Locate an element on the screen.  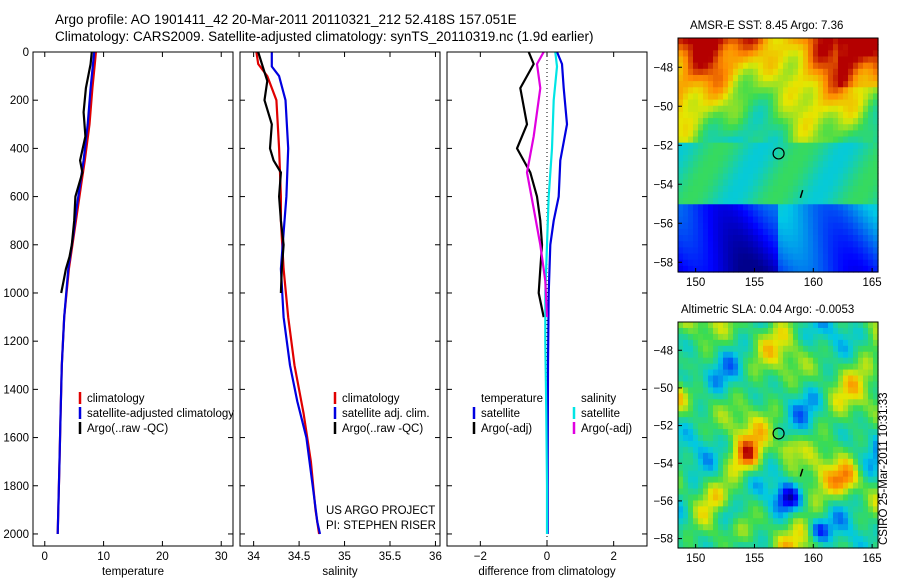
legend-label: climatology is located at coordinates (116, 399).